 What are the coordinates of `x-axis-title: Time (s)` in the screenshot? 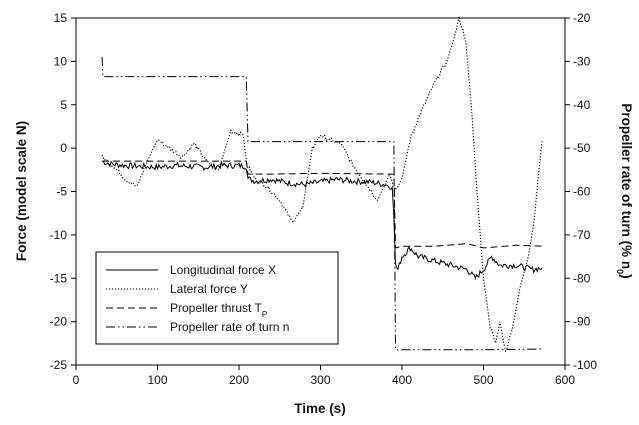 It's located at (320, 408).